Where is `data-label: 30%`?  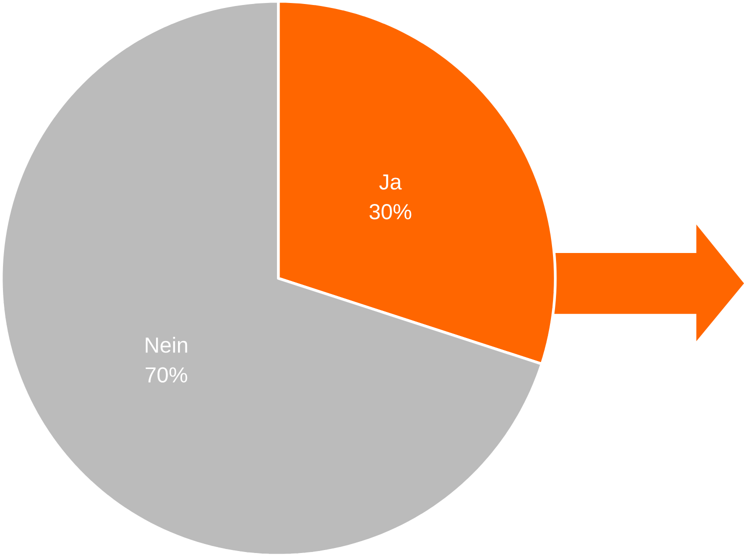
data-label: 30% is located at coordinates (391, 212).